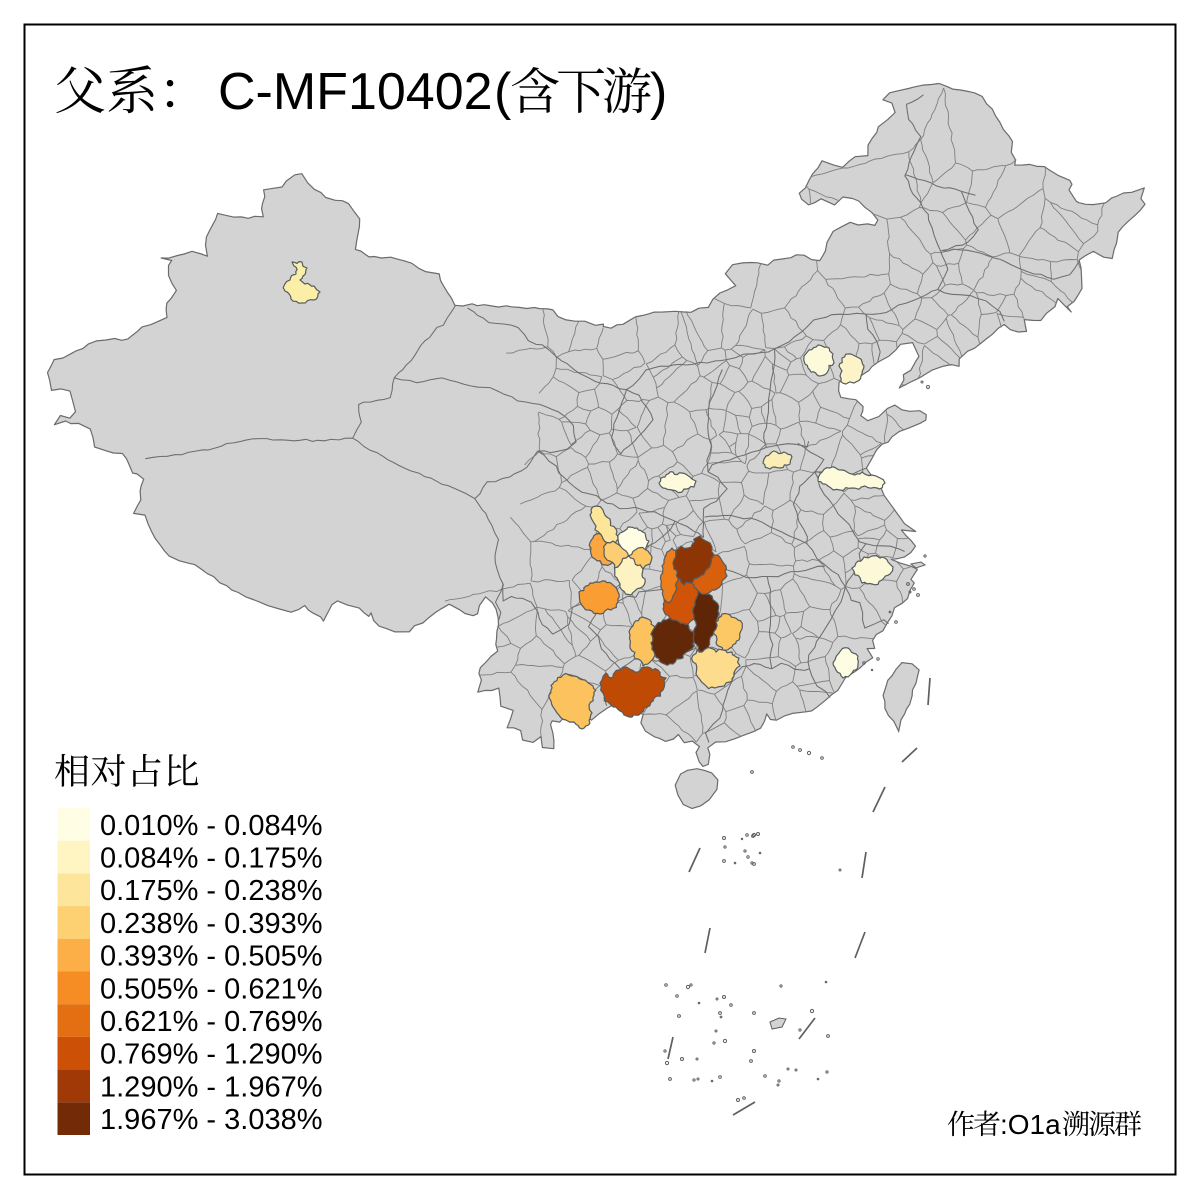  Describe the element at coordinates (211, 989) in the screenshot. I see `svg-text: 0.505% - 0.621%` at that location.